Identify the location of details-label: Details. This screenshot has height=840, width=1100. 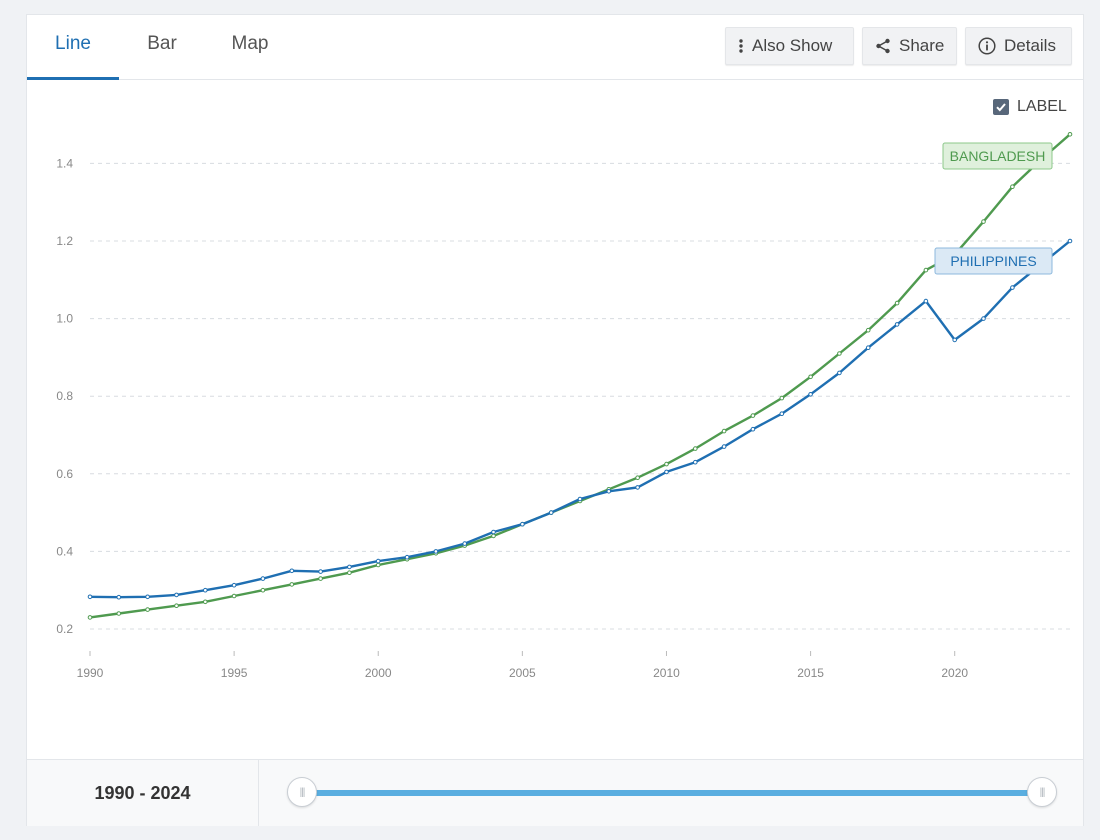
(1030, 45).